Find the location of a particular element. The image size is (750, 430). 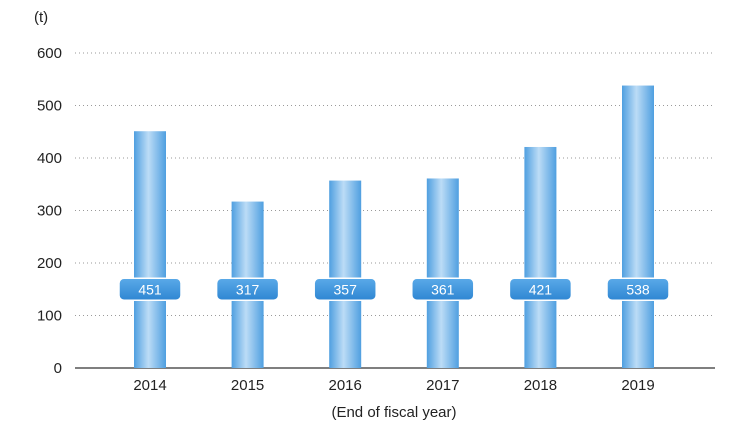

x-axis-title: (End of fiscal year) is located at coordinates (393, 412).